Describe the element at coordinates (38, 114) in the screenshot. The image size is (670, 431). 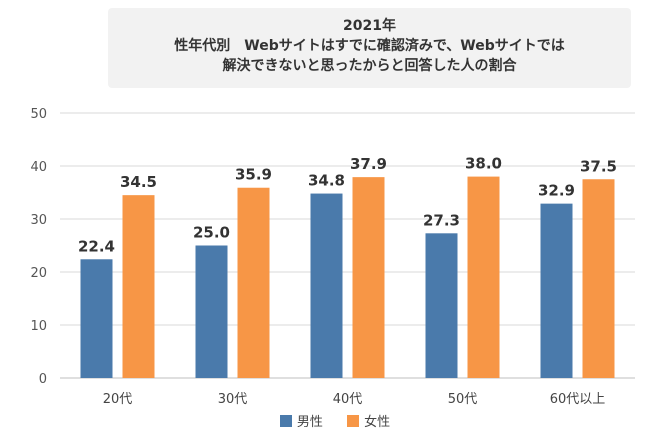
I see `y-tick-label: 50` at that location.